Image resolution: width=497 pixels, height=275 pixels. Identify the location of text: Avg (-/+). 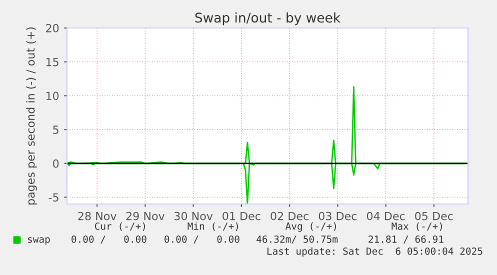
(311, 227).